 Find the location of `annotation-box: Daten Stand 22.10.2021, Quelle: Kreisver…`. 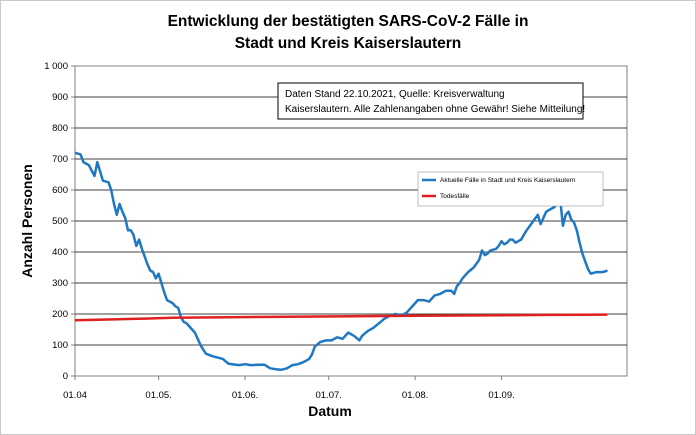

annotation-box: Daten Stand 22.10.2021, Quelle: Kreisver… is located at coordinates (431, 101).